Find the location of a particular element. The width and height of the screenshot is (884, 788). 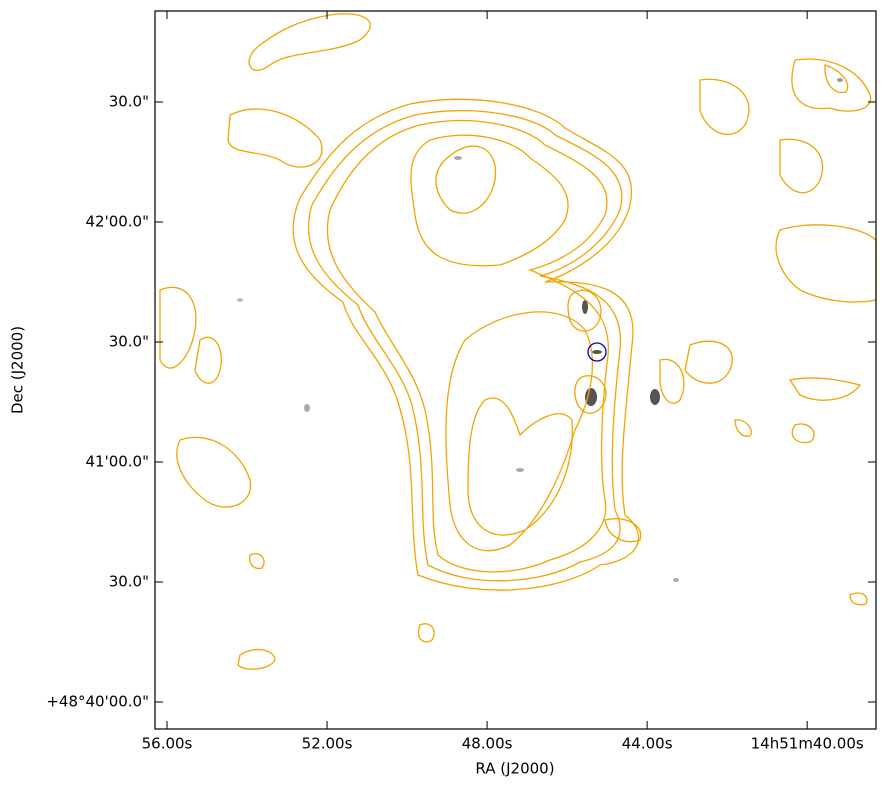

source-marker is located at coordinates (597, 352).